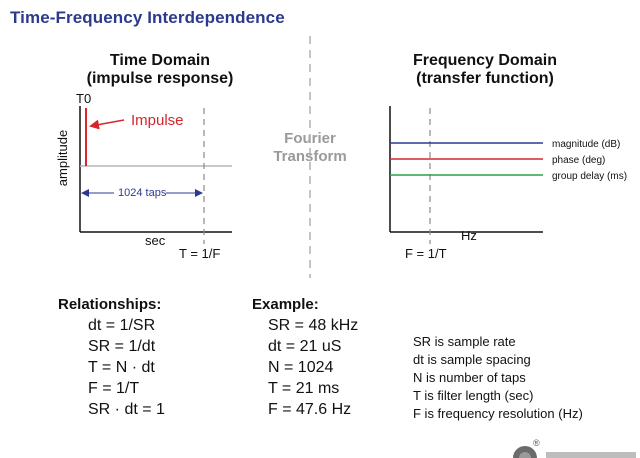 This screenshot has height=458, width=640. What do you see at coordinates (122, 346) in the screenshot?
I see `relationship-item: SR = 1/dt` at bounding box center [122, 346].